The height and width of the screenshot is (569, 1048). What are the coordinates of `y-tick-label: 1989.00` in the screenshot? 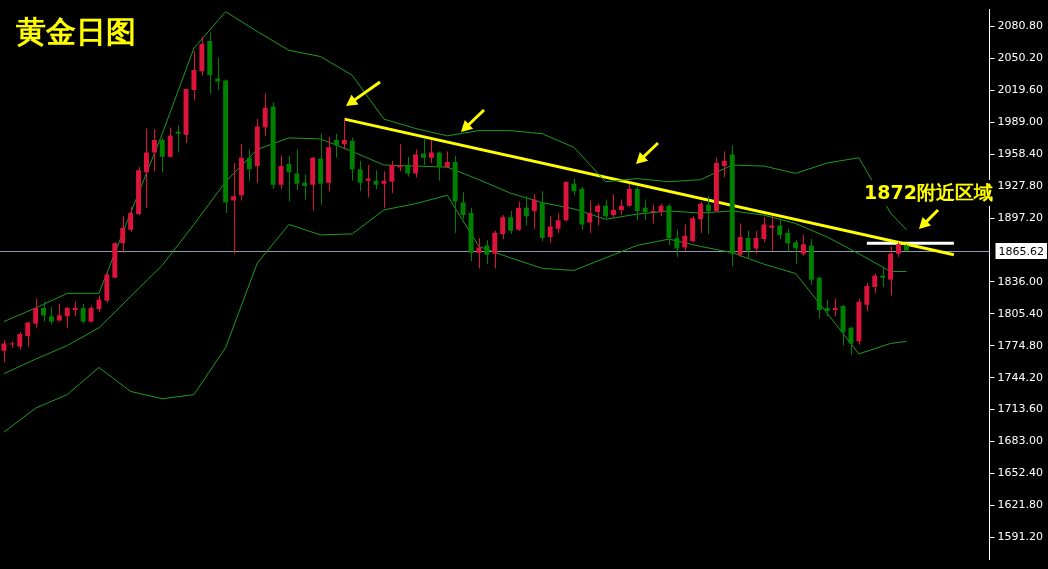 It's located at (1020, 122).